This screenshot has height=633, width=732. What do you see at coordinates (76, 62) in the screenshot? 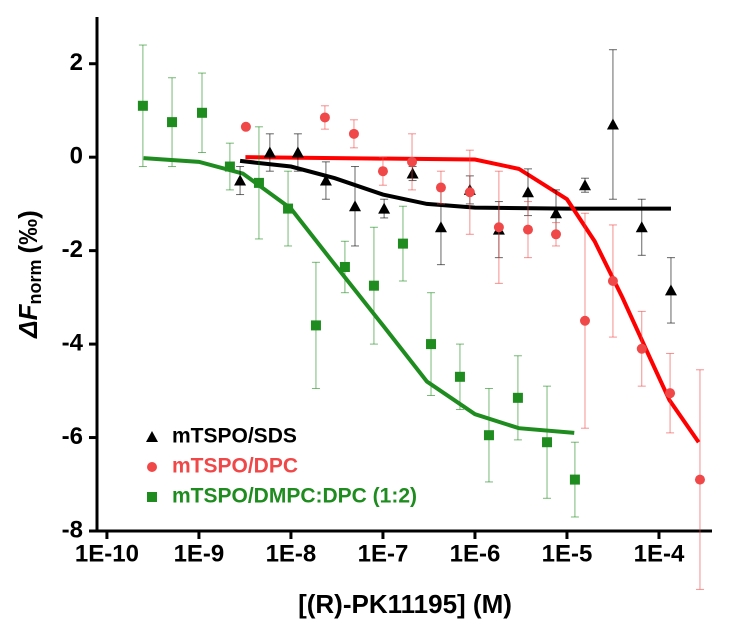
I see `y-tick-label: 2` at bounding box center [76, 62].